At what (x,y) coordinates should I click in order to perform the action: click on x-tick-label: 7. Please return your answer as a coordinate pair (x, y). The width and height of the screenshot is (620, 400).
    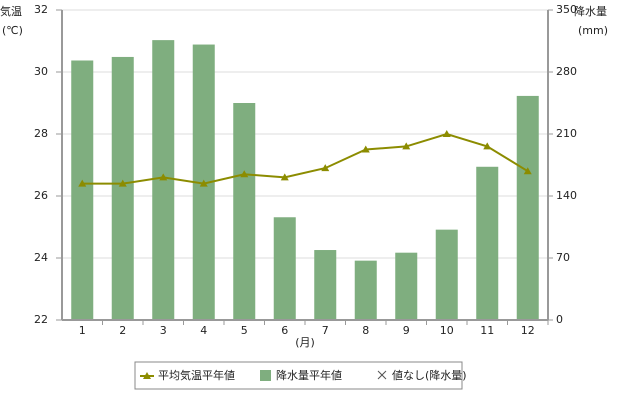
    Looking at the image, I should click on (325, 330).